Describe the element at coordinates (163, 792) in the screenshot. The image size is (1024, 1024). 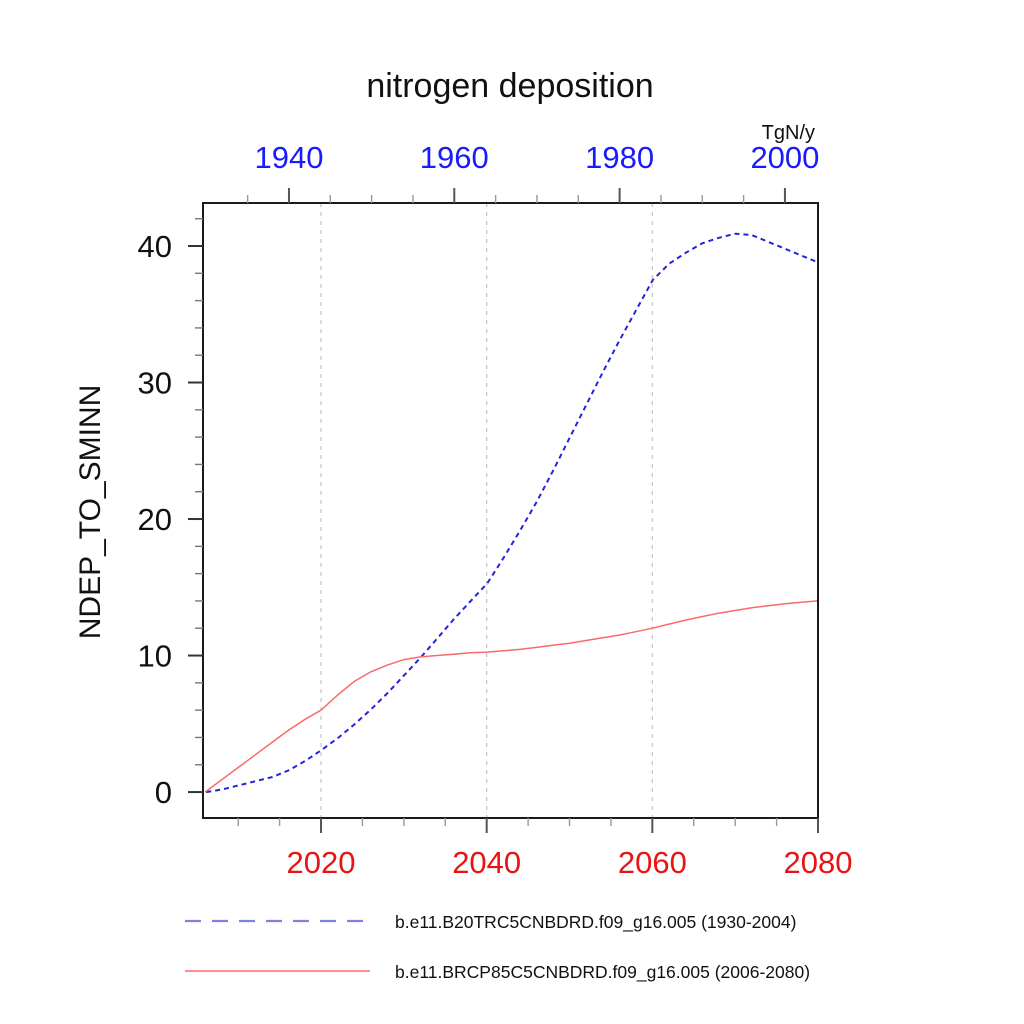
I see `y-axis-tick-label: 0` at that location.